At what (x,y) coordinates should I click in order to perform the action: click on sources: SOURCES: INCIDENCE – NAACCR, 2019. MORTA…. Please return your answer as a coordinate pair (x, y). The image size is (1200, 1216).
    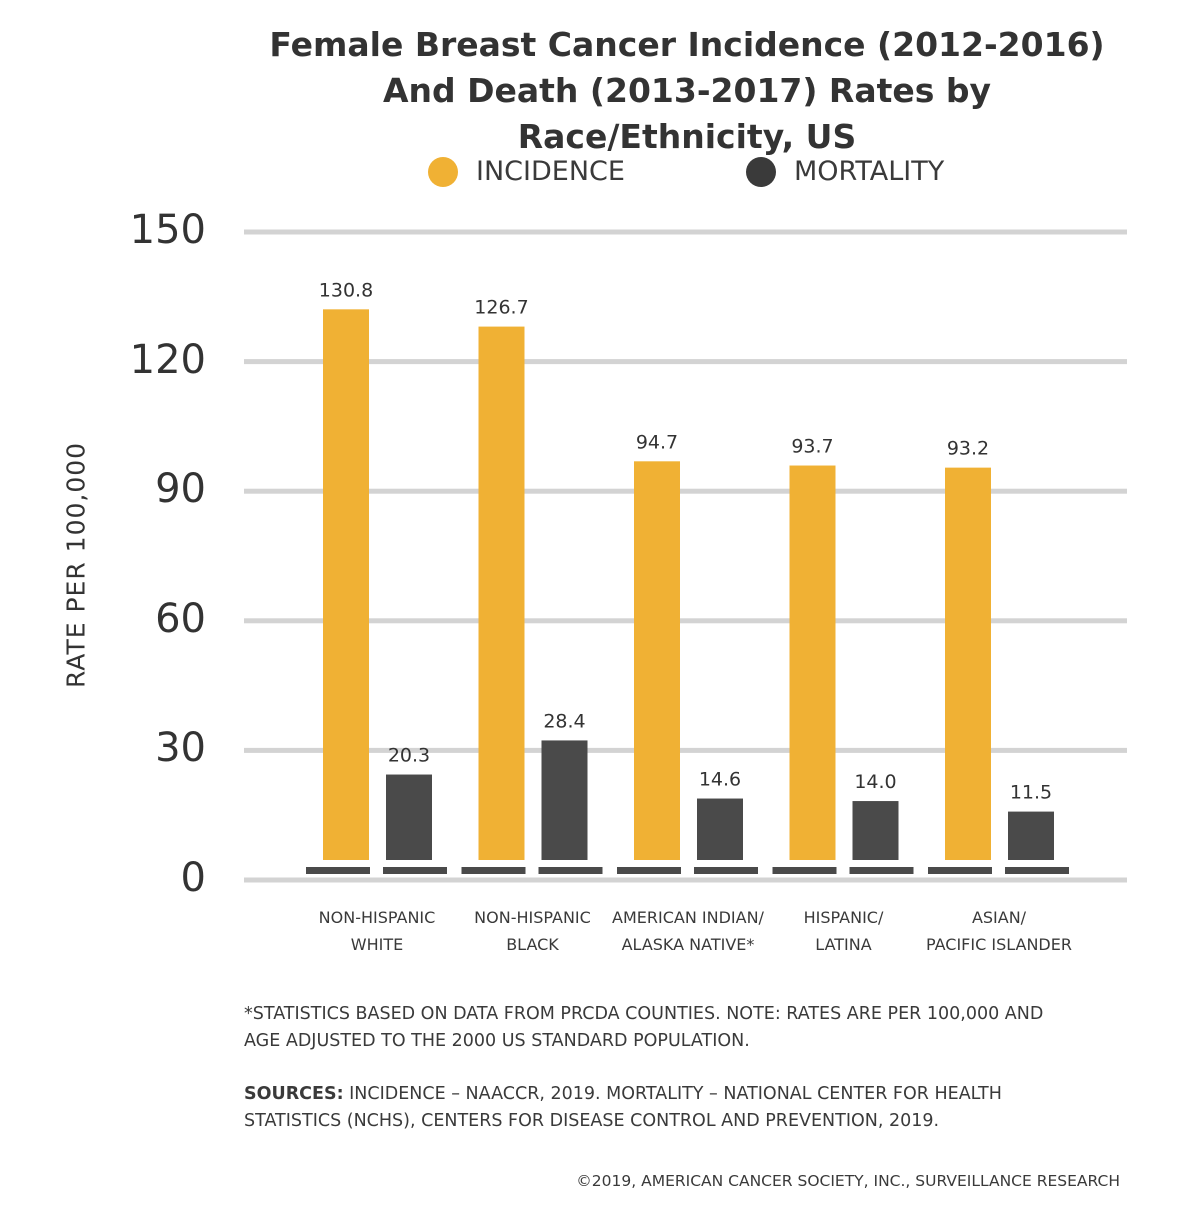
    Looking at the image, I should click on (694, 1108).